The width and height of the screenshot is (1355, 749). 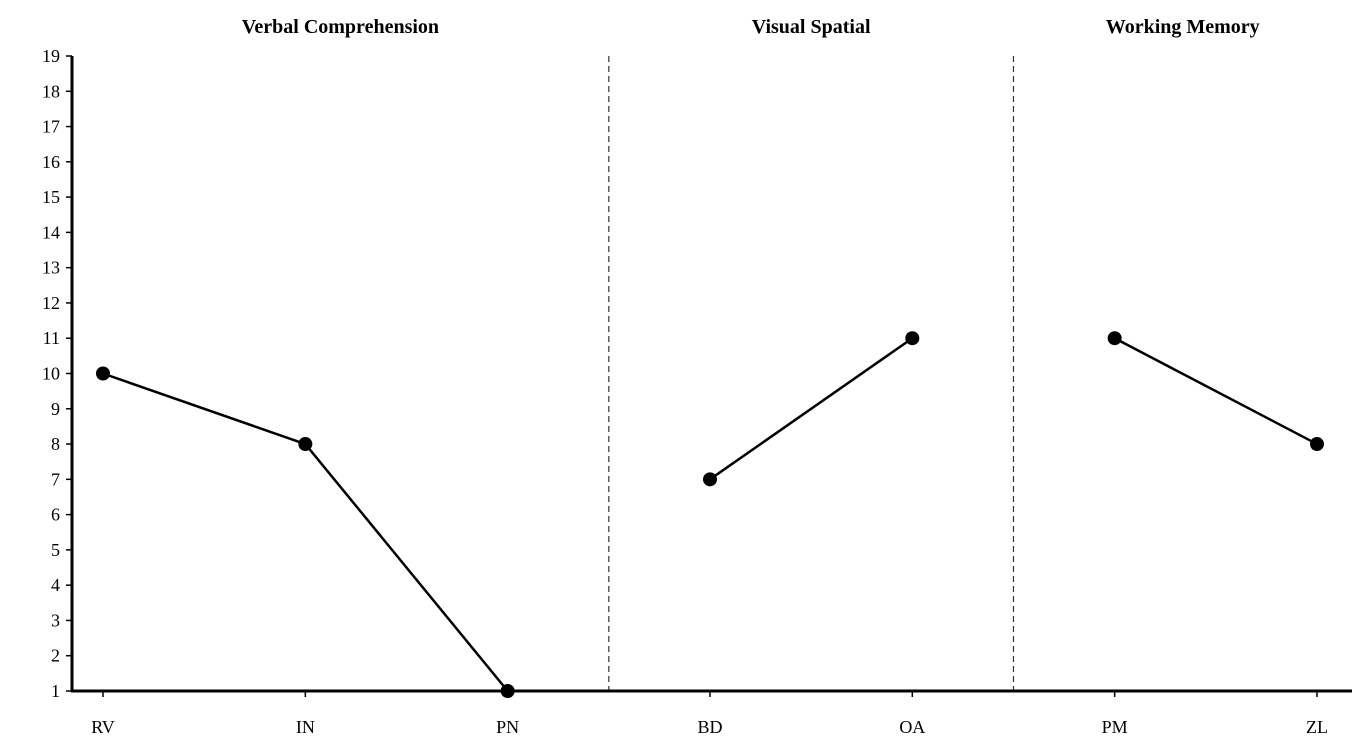 What do you see at coordinates (305, 444) in the screenshot?
I see `data-point-in` at bounding box center [305, 444].